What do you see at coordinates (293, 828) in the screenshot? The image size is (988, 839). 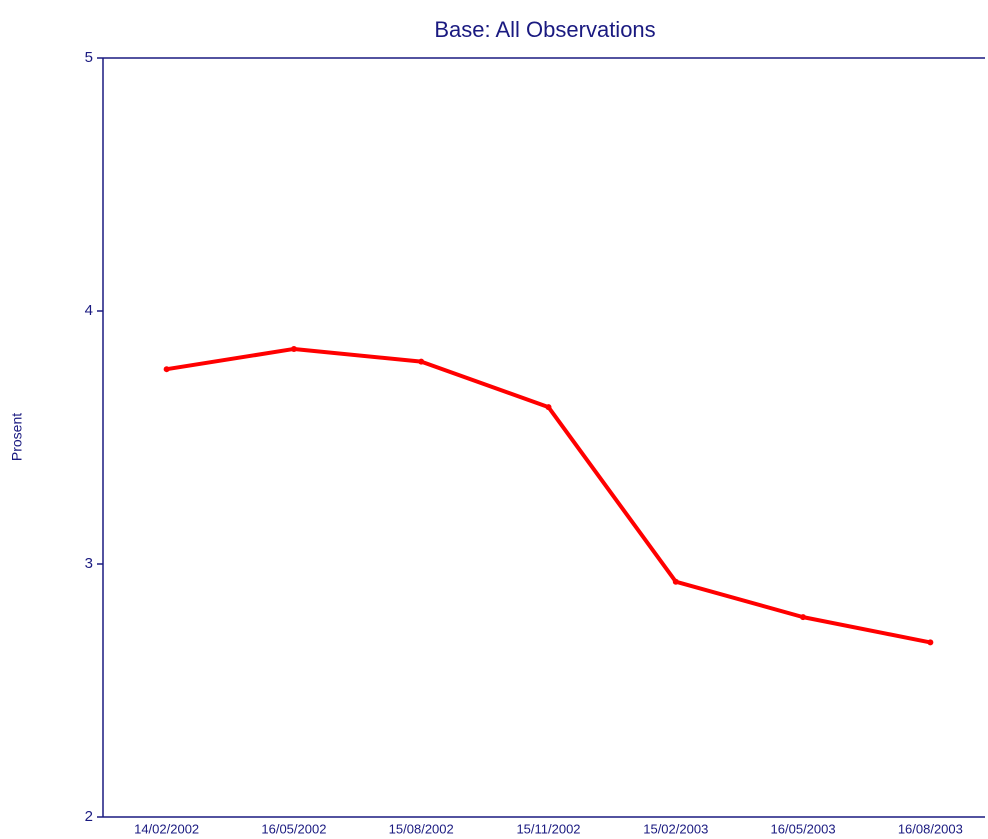 I see `x-tick-label: 16/05/2002` at bounding box center [293, 828].